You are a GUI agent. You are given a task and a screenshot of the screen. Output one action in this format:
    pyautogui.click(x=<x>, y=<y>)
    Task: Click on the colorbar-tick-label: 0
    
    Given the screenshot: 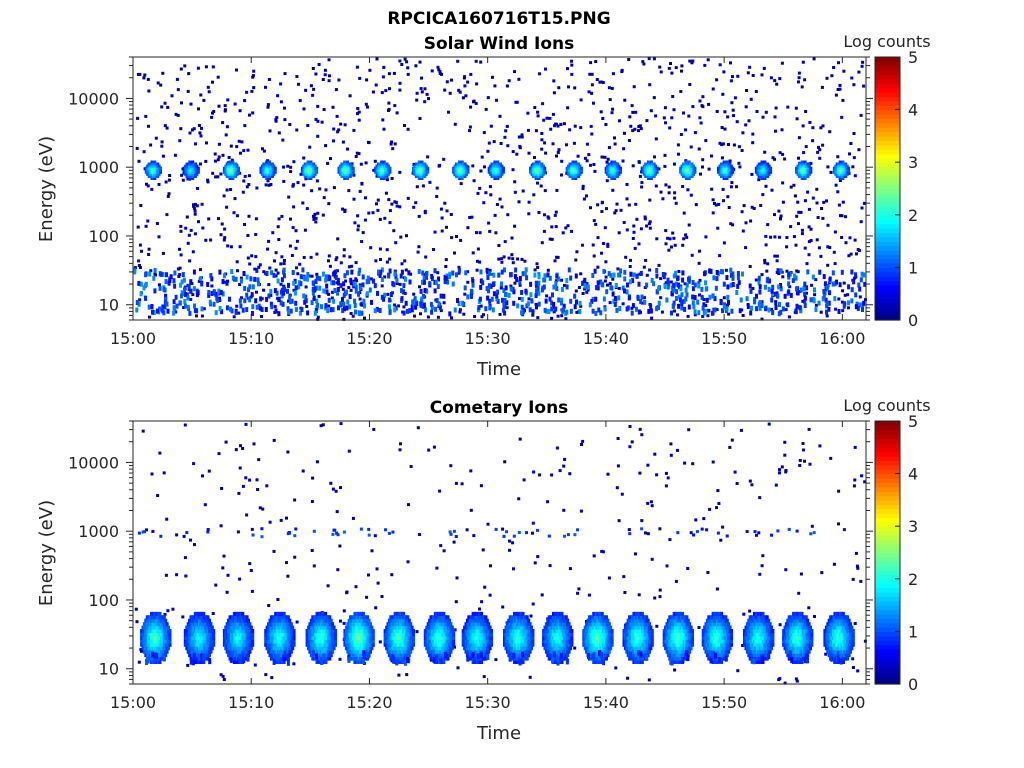 What is the action you would take?
    pyautogui.click(x=913, y=320)
    